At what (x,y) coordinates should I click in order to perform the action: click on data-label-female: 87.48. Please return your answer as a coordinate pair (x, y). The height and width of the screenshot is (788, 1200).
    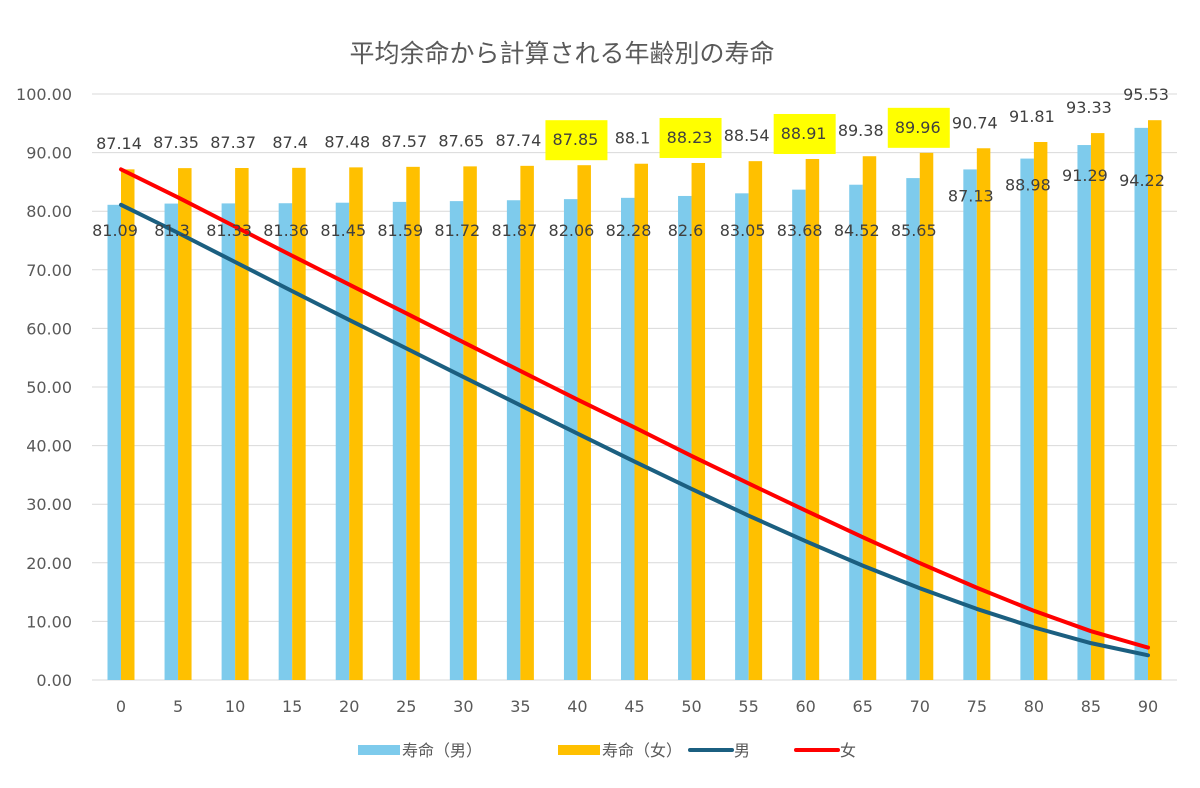
    Looking at the image, I should click on (347, 141).